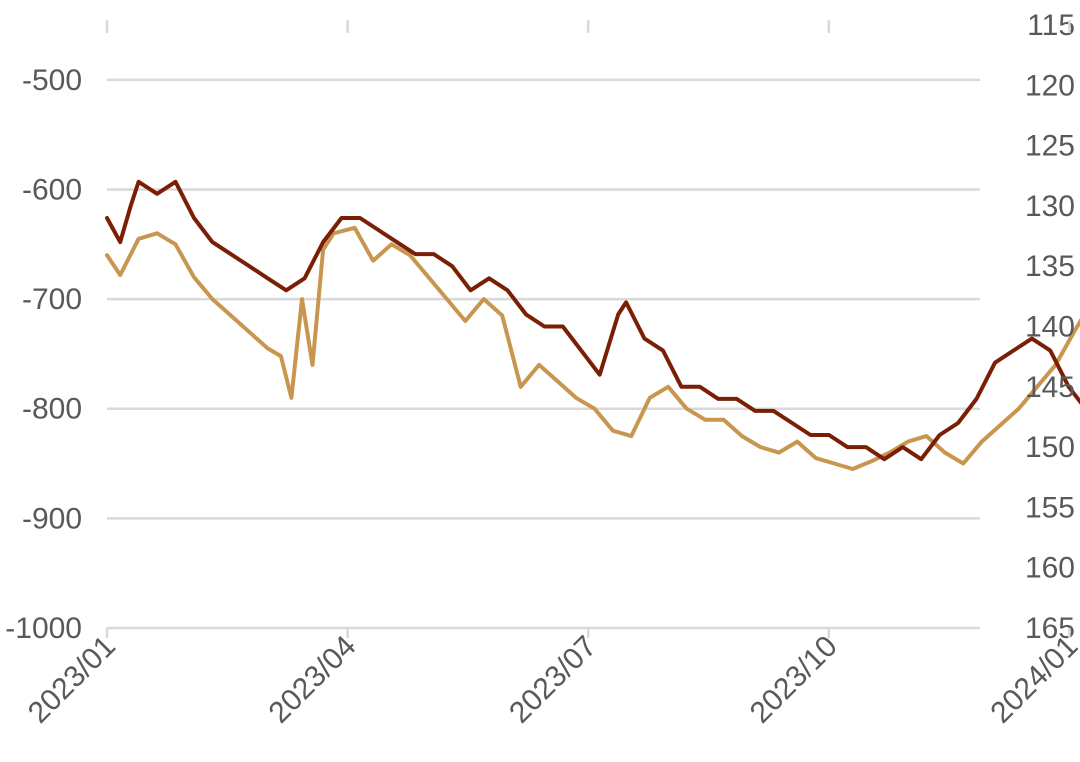 Image resolution: width=1080 pixels, height=762 pixels. I want to click on right-y-tick-label: 120, so click(1050, 85).